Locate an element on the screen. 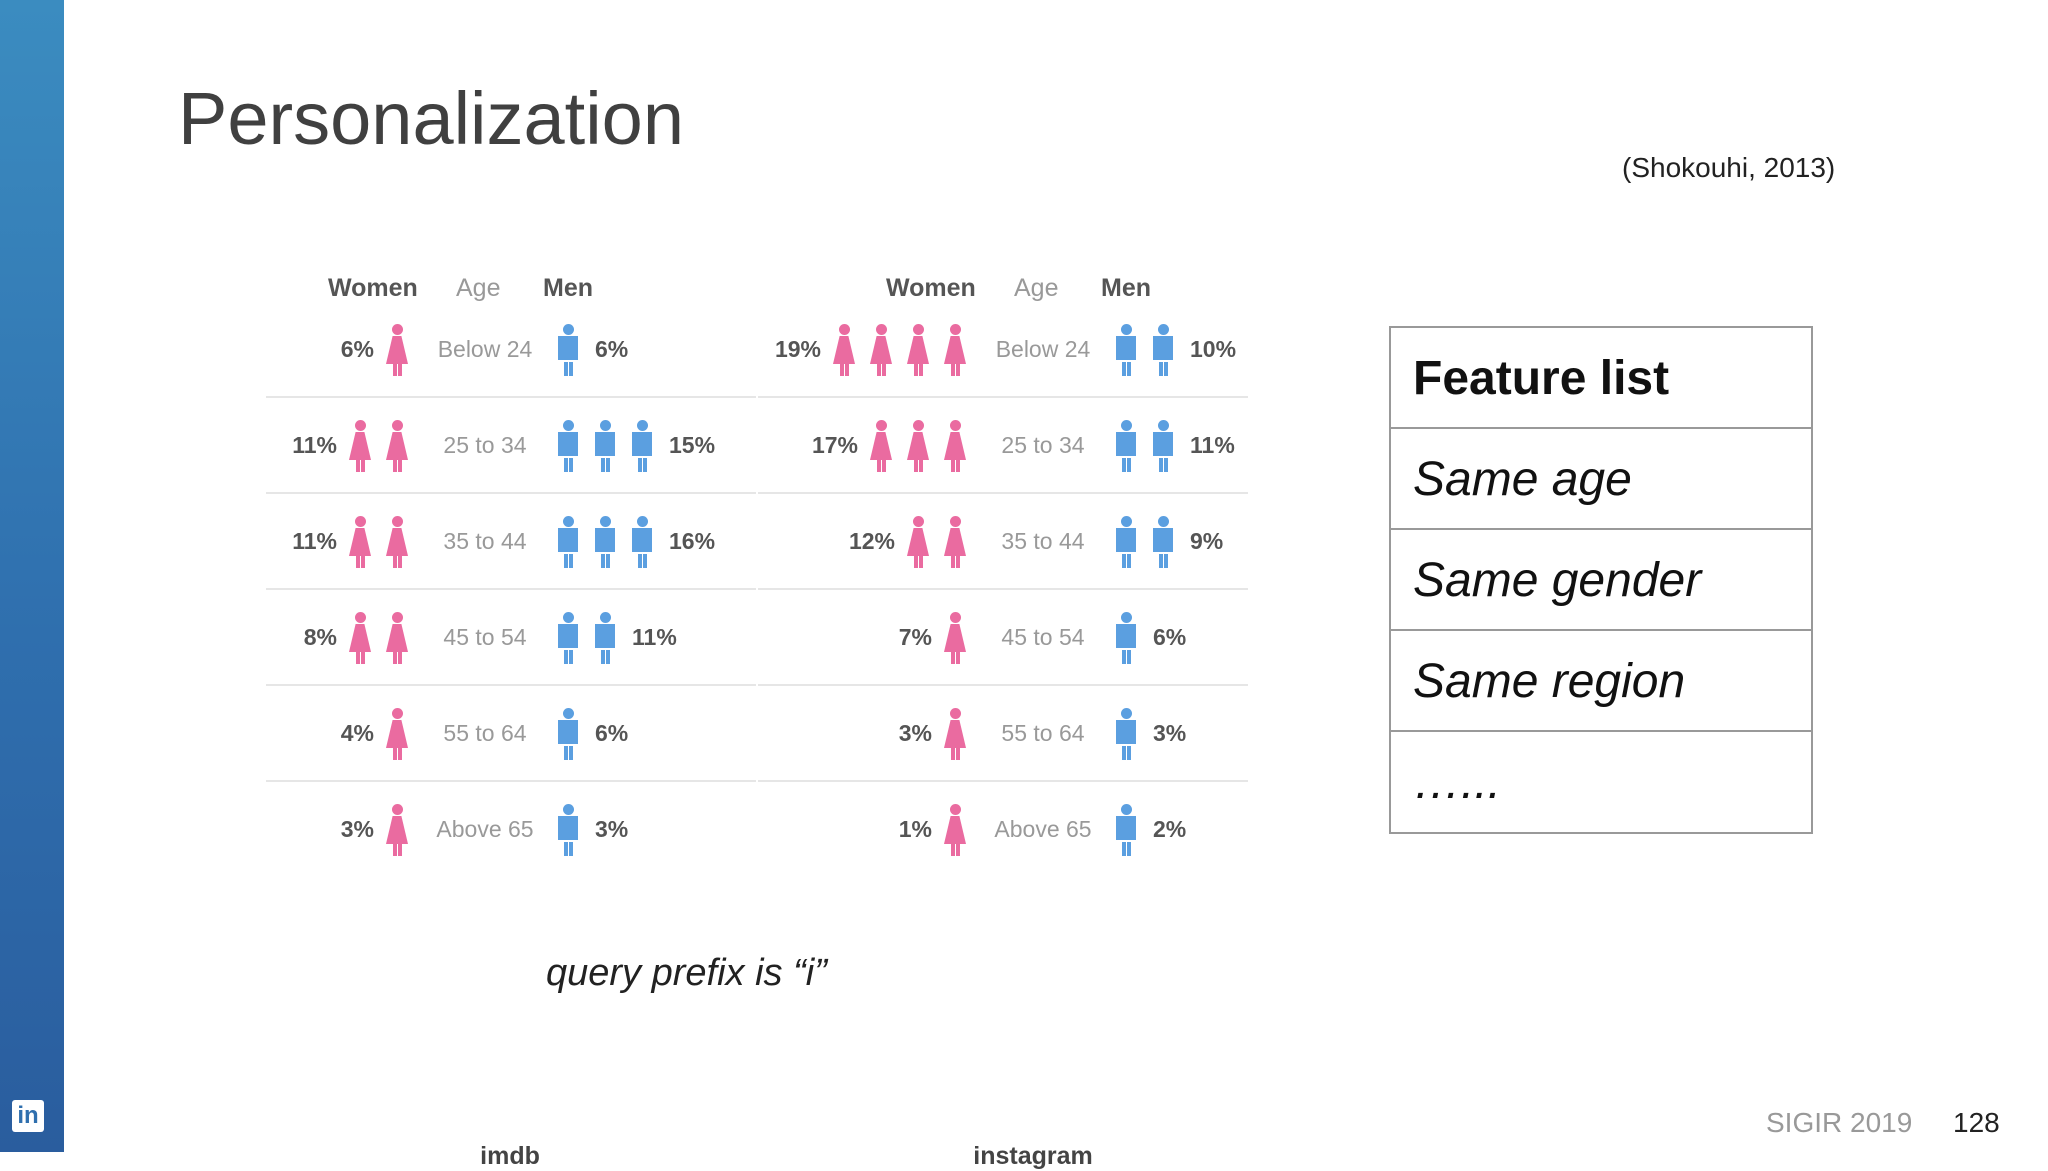 This screenshot has height=1171, width=2048. conference-label: SIGIR 2019 is located at coordinates (1839, 1122).